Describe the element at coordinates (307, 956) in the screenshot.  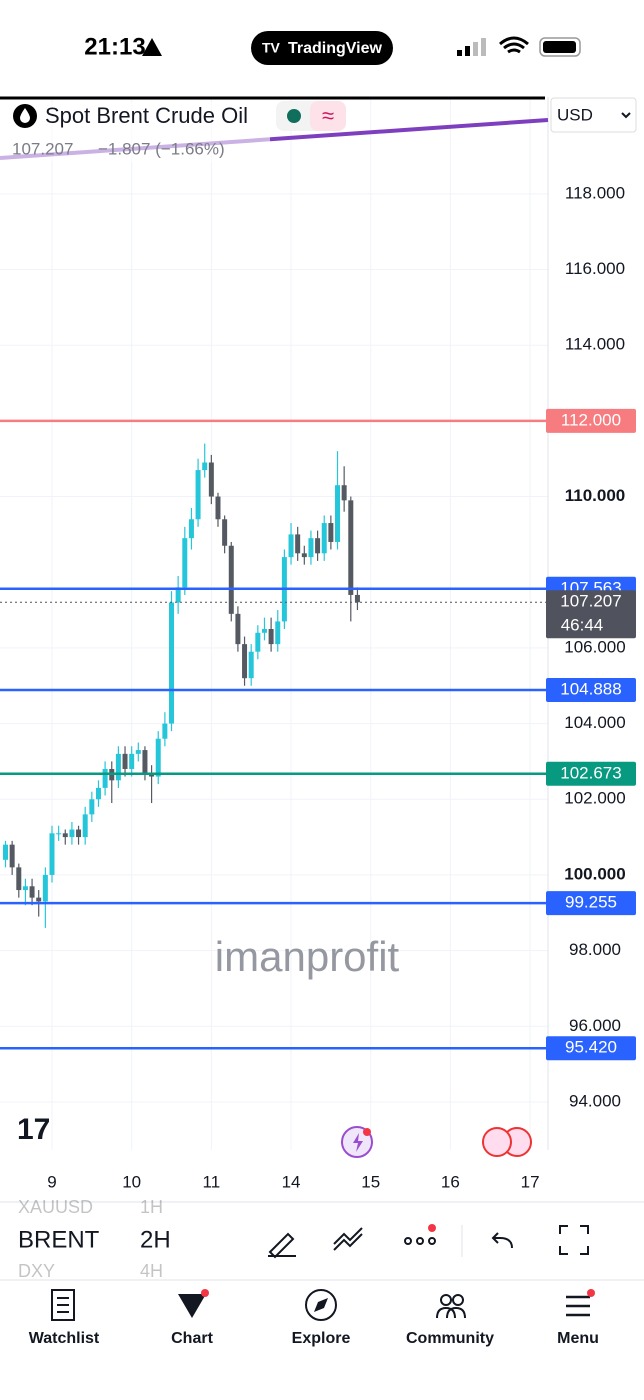
I see `watermark: imanprofit` at that location.